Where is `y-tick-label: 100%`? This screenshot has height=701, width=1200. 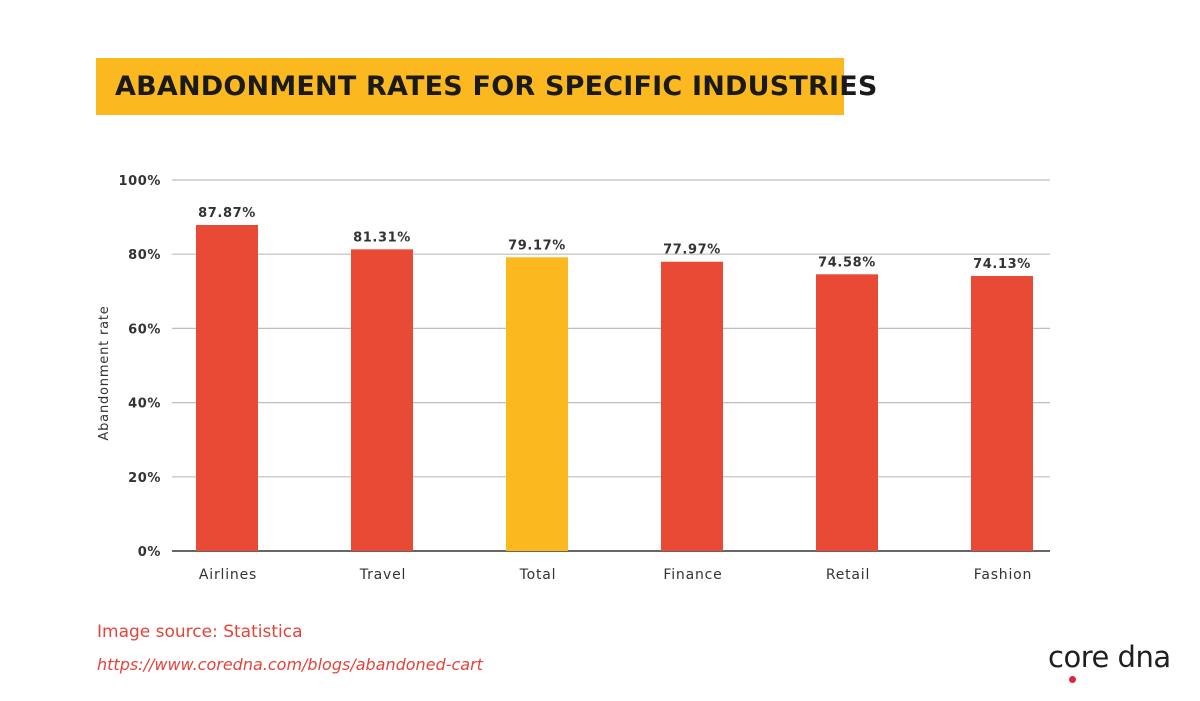
y-tick-label: 100% is located at coordinates (139, 181).